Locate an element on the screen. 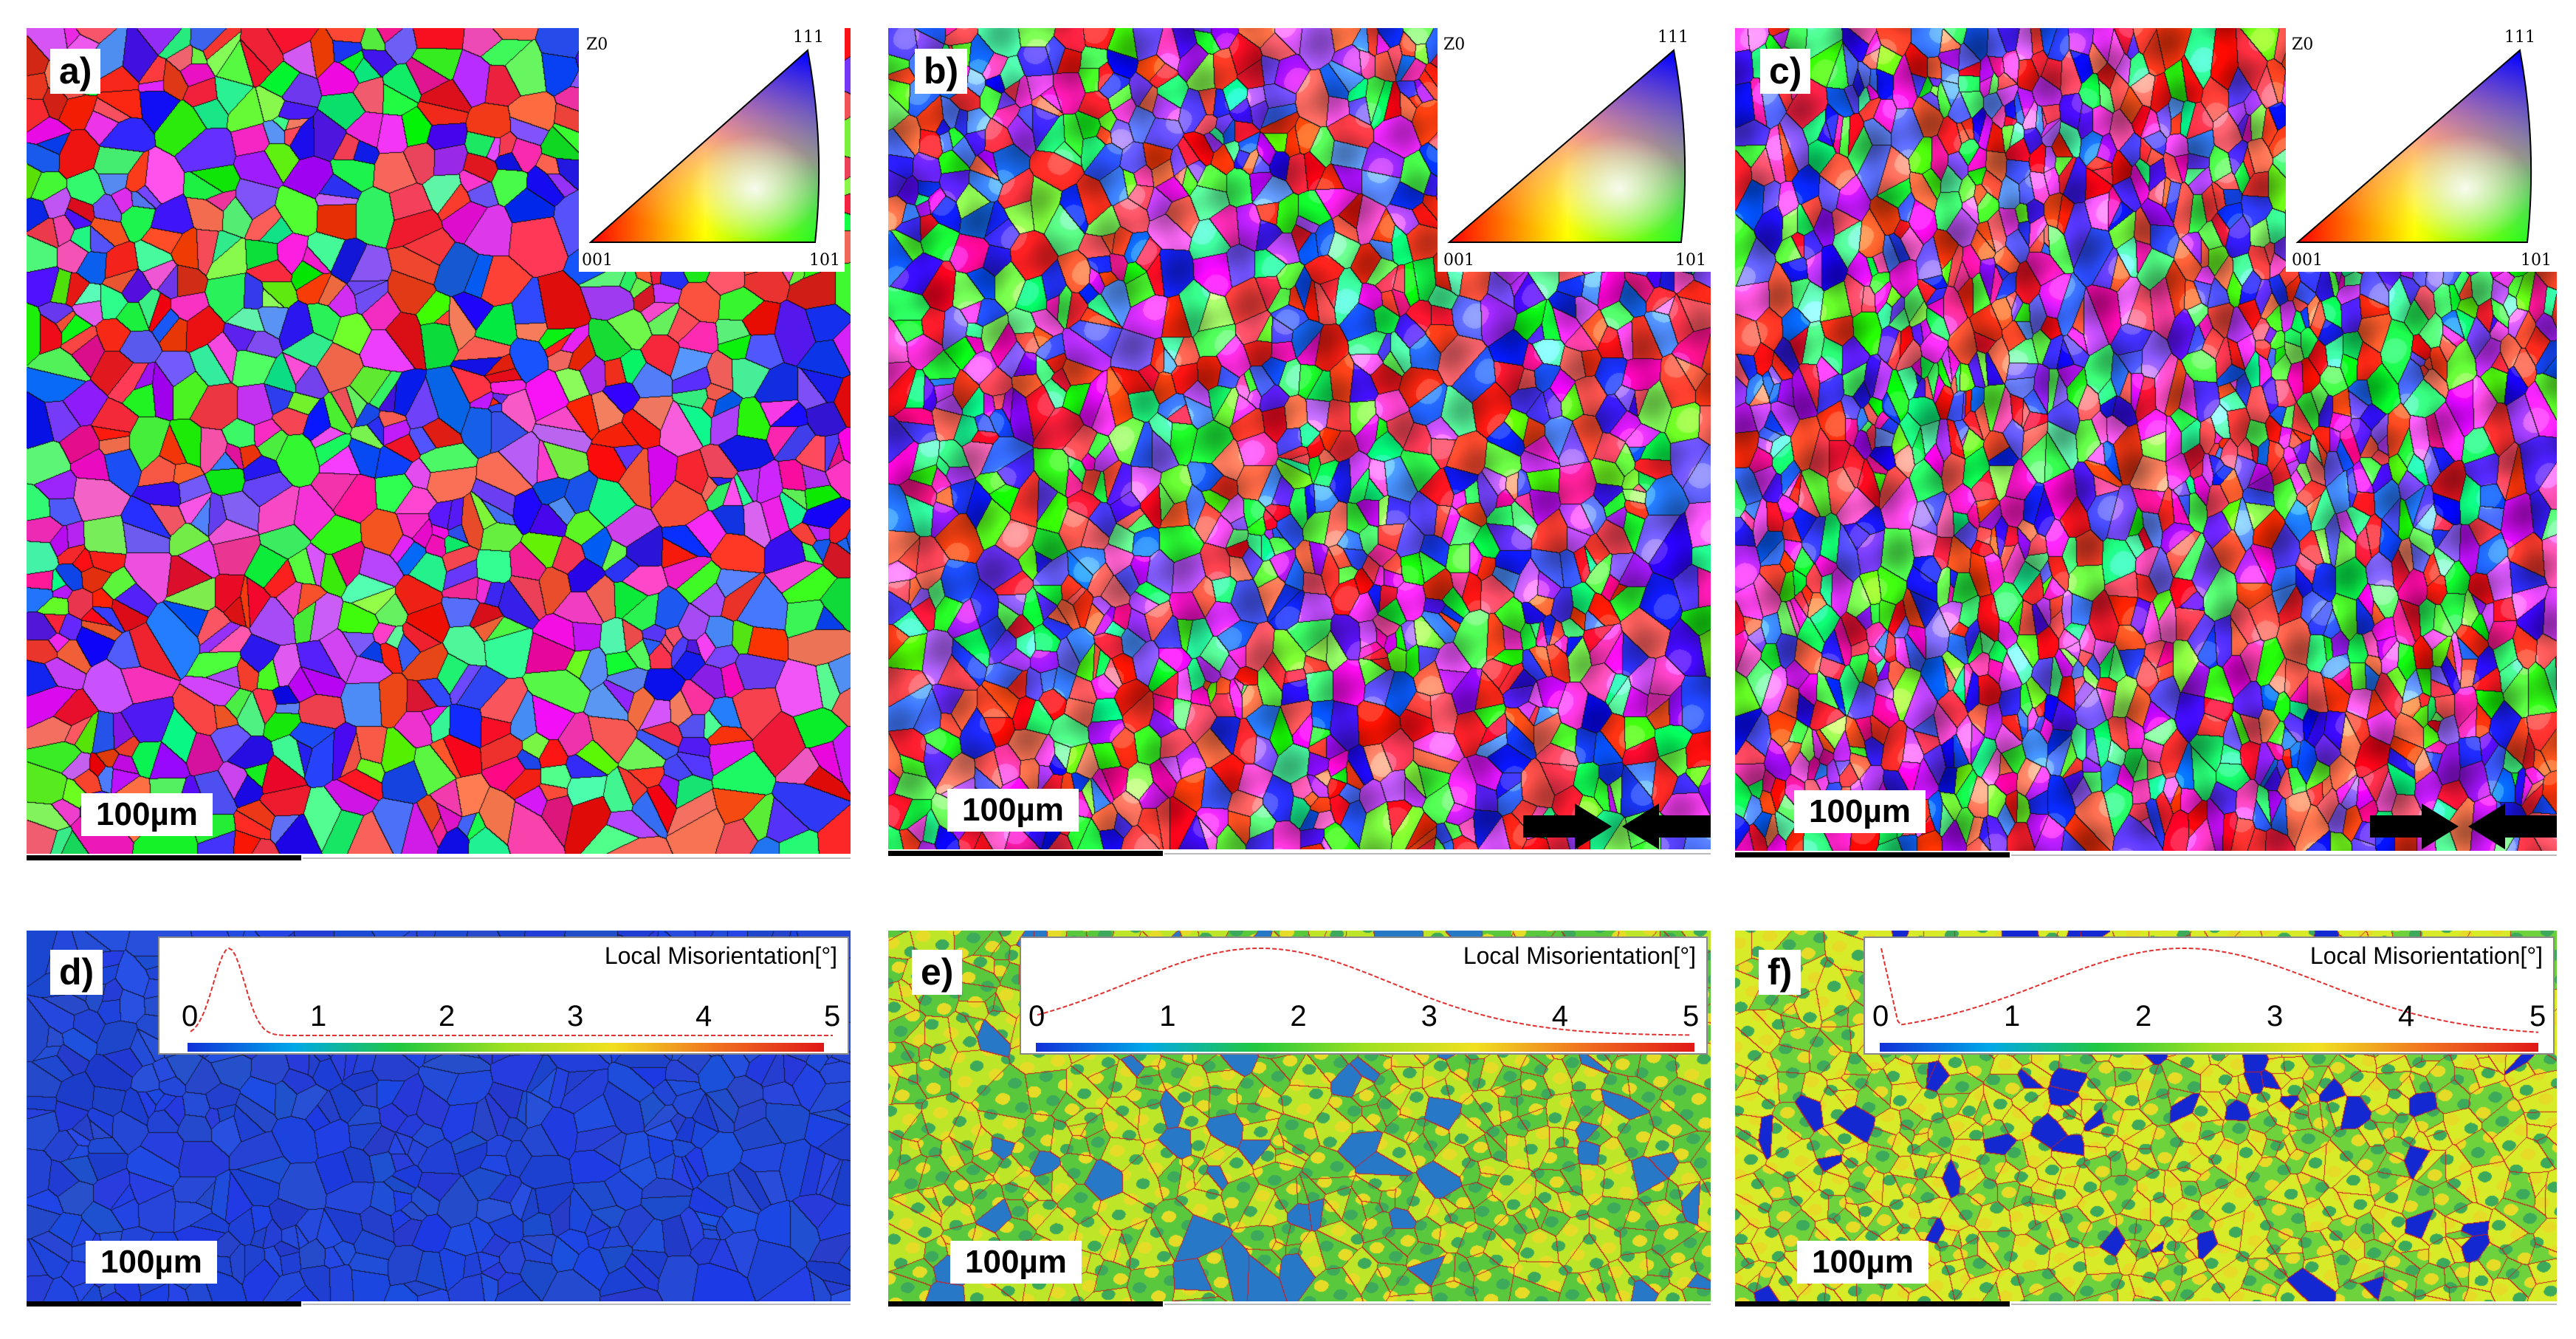  kam-map-e: Local Misorientation[°] 0 1 2 3 4 5 e) 100µm is located at coordinates (1299, 1116).